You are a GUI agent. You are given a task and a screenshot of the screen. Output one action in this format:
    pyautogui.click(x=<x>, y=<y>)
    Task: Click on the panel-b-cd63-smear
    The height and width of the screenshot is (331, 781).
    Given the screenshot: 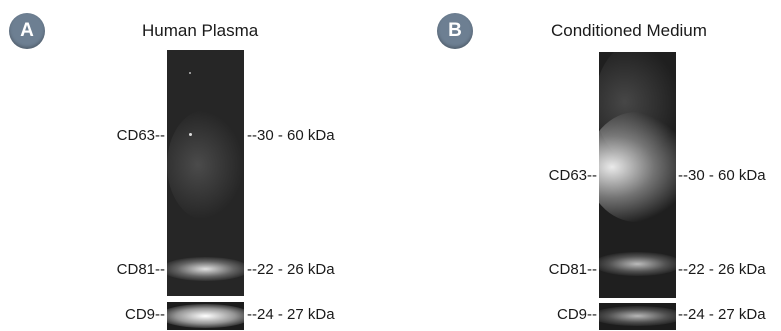 What is the action you would take?
    pyautogui.click(x=637, y=167)
    